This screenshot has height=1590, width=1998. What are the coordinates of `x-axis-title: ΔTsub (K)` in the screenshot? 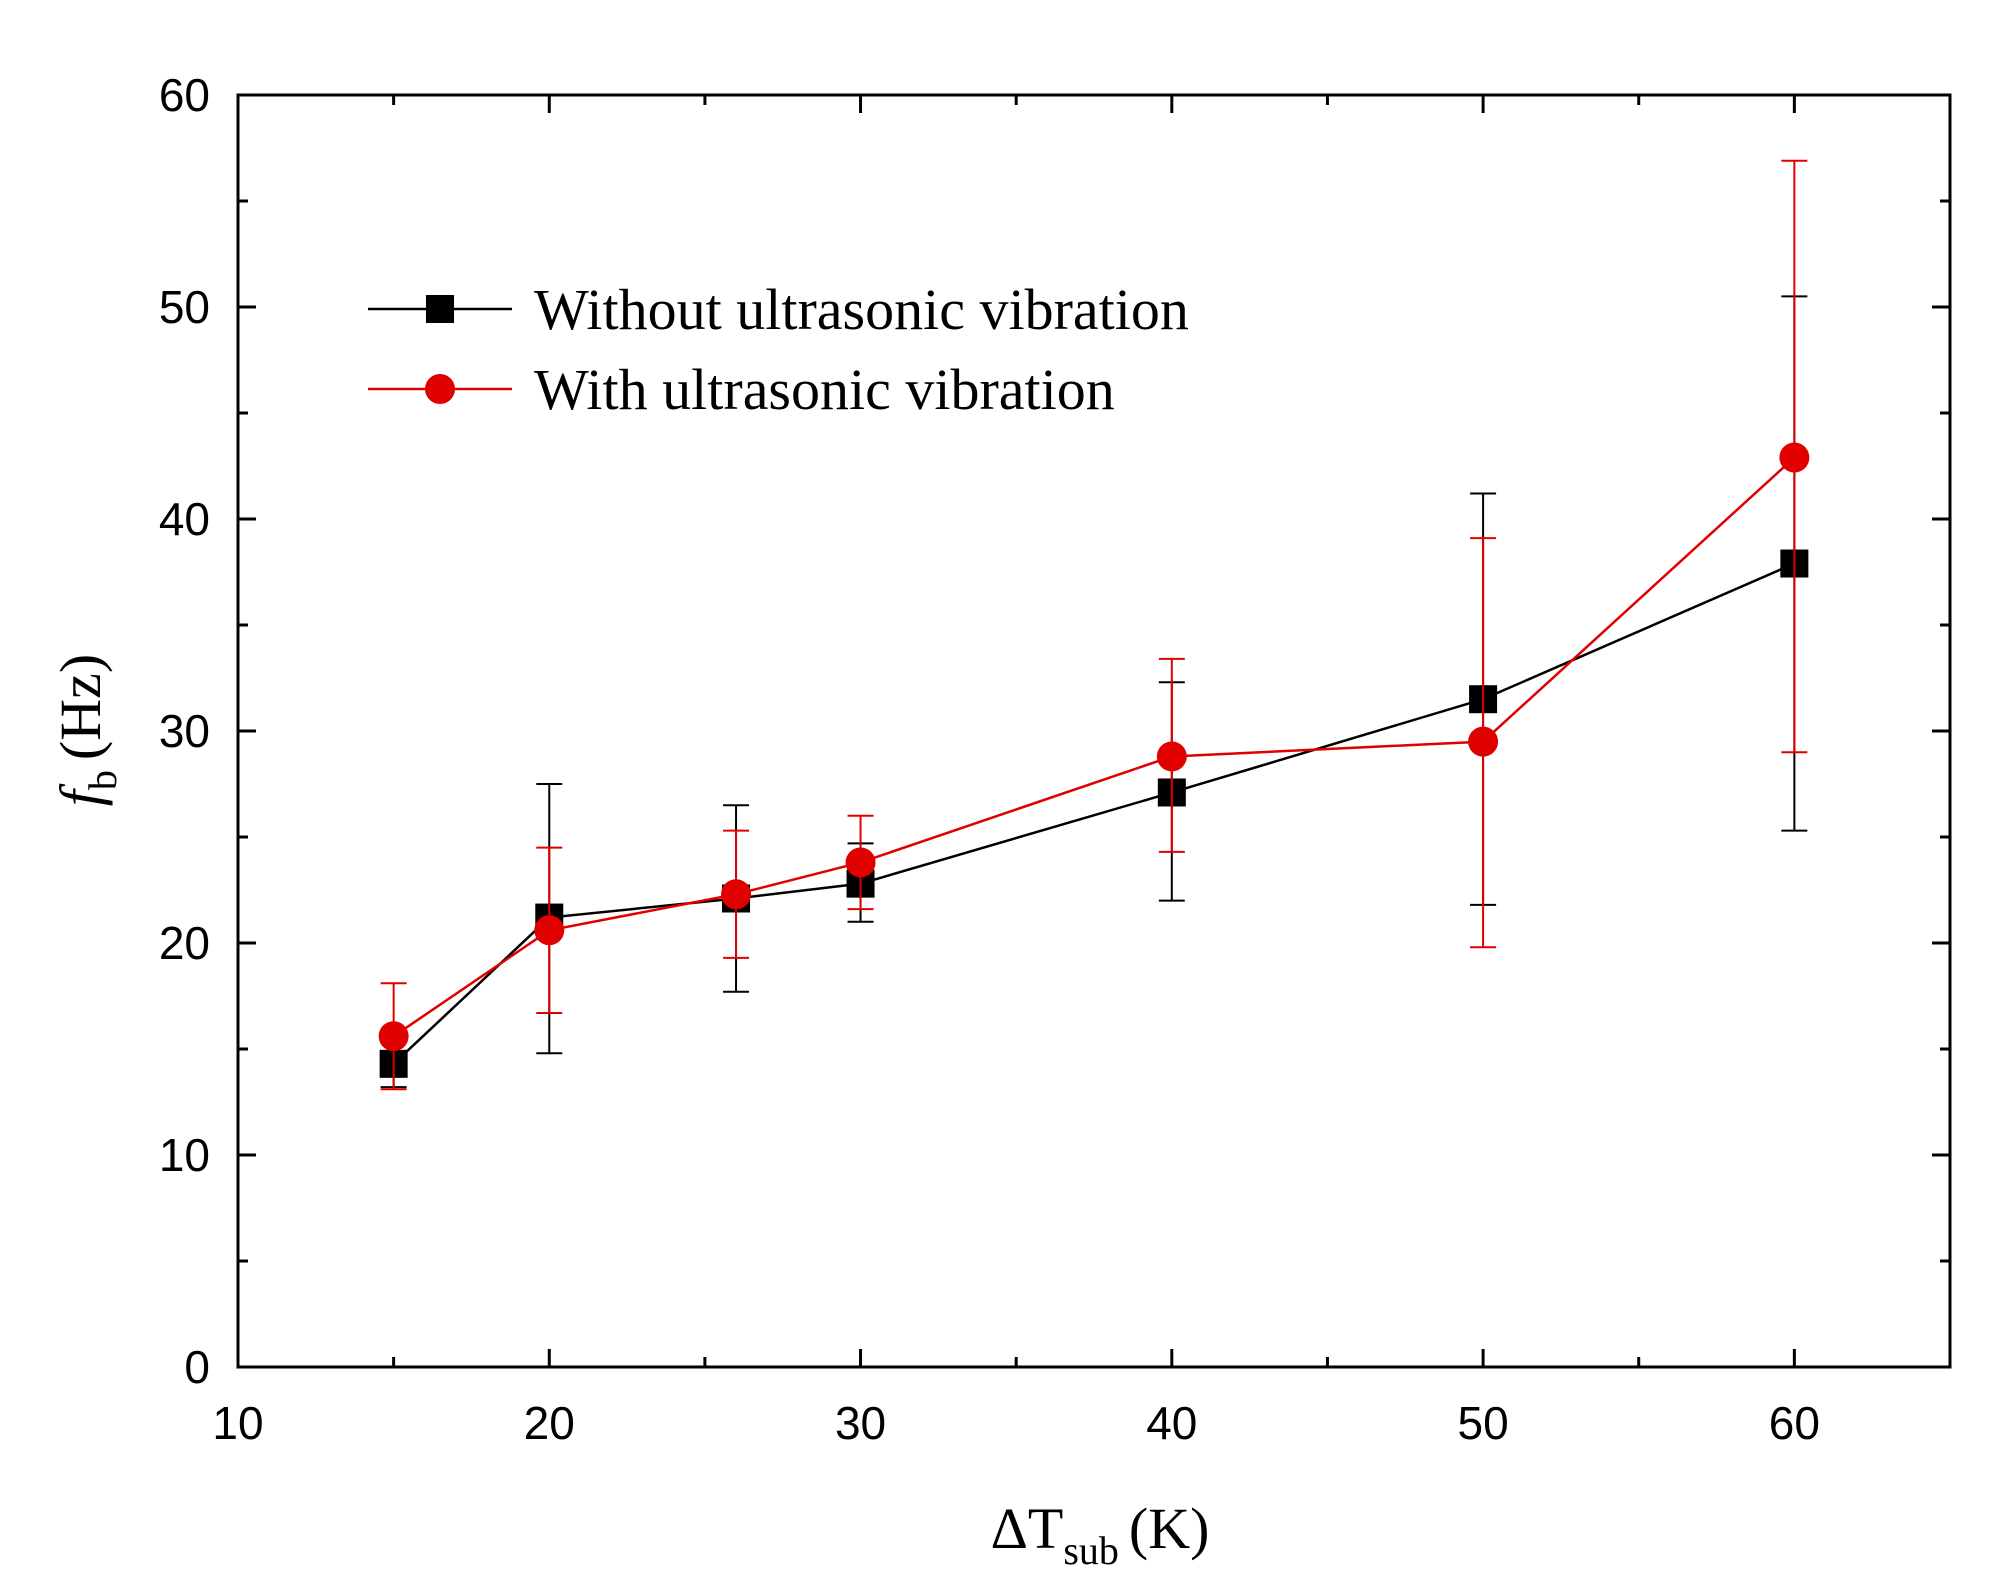 It's located at (1100, 1534).